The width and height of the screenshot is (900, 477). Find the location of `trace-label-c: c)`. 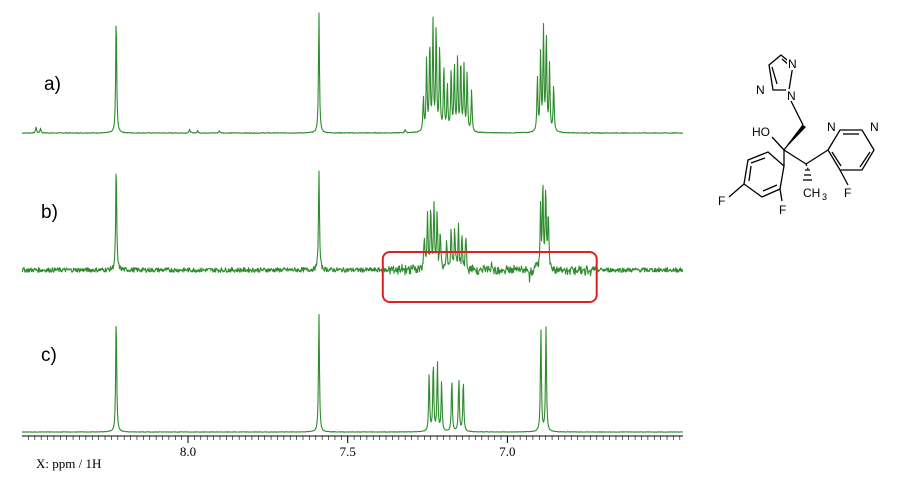

trace-label-c: c) is located at coordinates (49, 355).